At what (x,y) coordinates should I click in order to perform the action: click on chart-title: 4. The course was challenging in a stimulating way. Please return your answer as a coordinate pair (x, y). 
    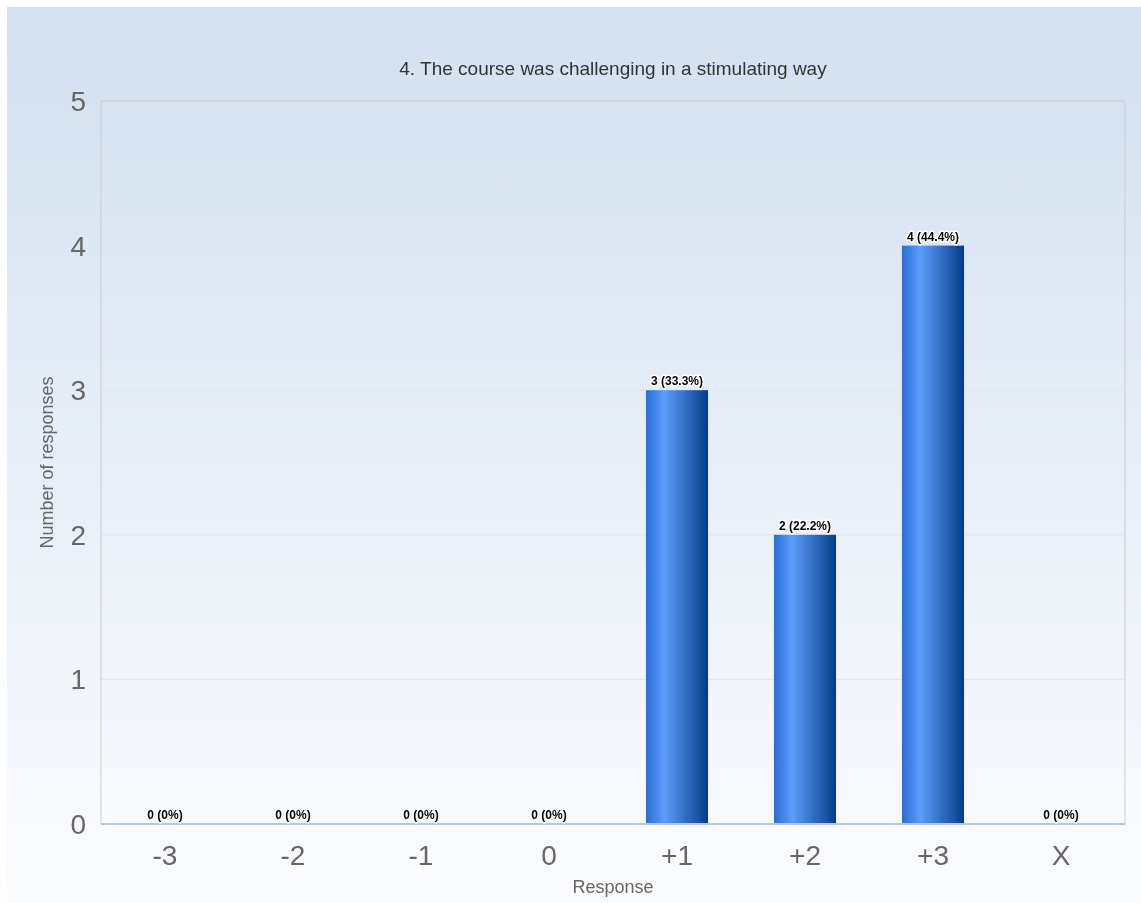
    Looking at the image, I should click on (613, 68).